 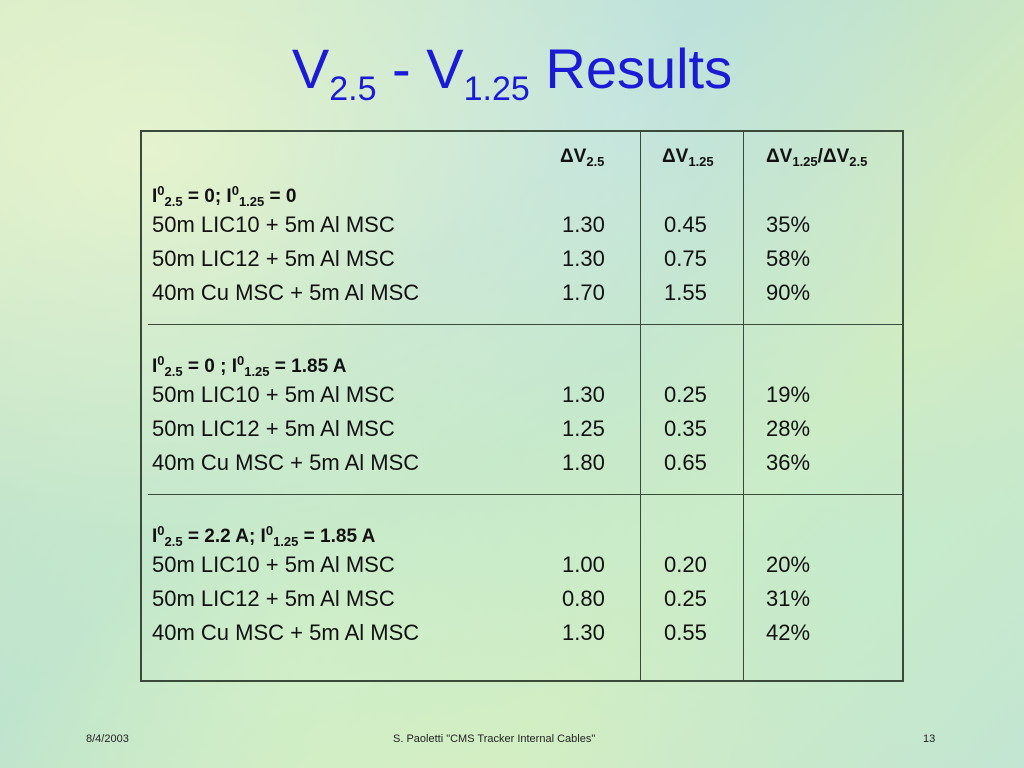 I want to click on dv125-cell: 0.45, so click(x=685, y=224).